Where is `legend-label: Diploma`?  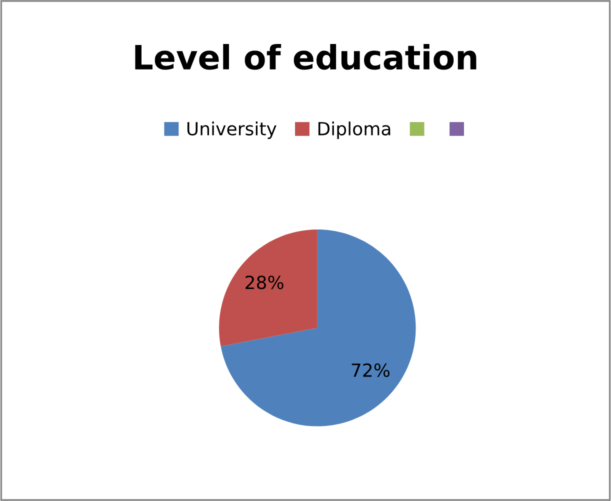 legend-label: Diploma is located at coordinates (354, 130).